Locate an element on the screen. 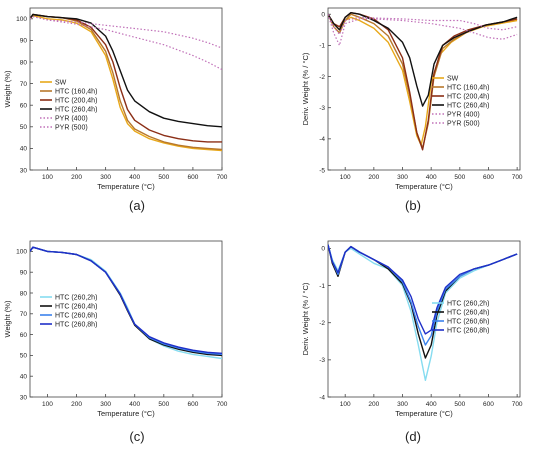 The width and height of the screenshot is (550, 453). panel-caption: (a) is located at coordinates (137, 205).